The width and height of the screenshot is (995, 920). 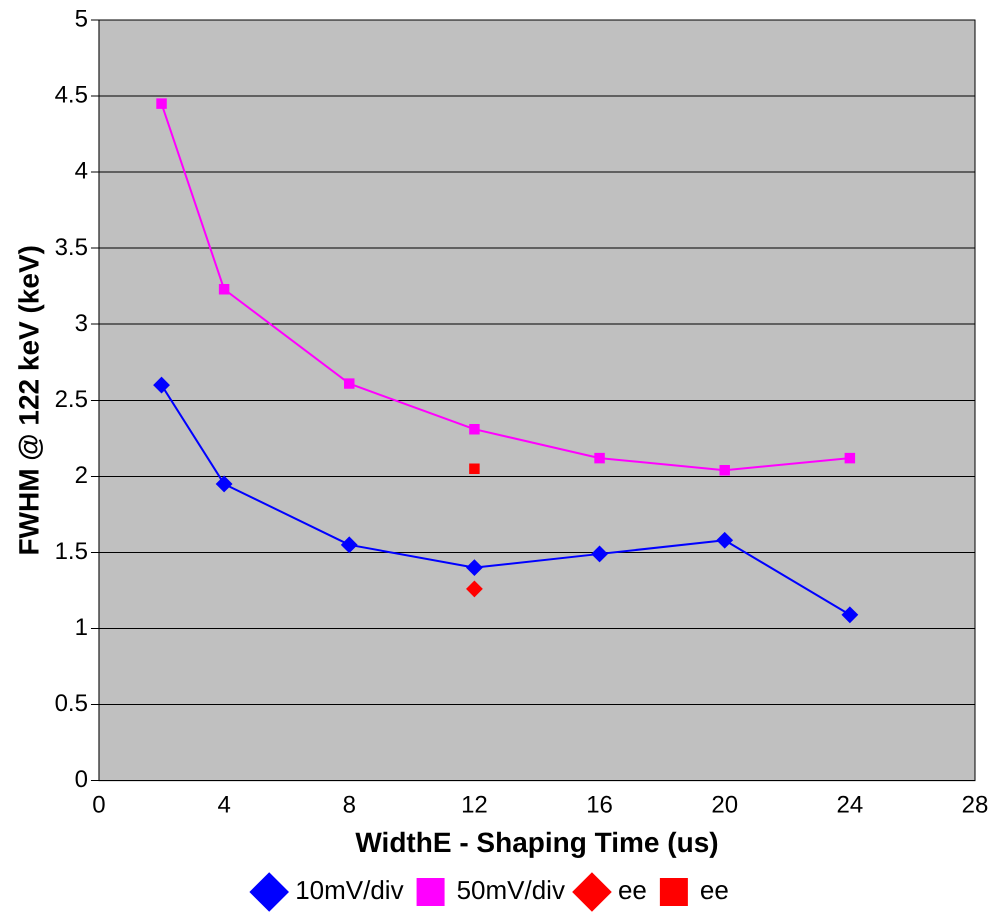 I want to click on y-tick-label: 0, so click(x=81, y=780).